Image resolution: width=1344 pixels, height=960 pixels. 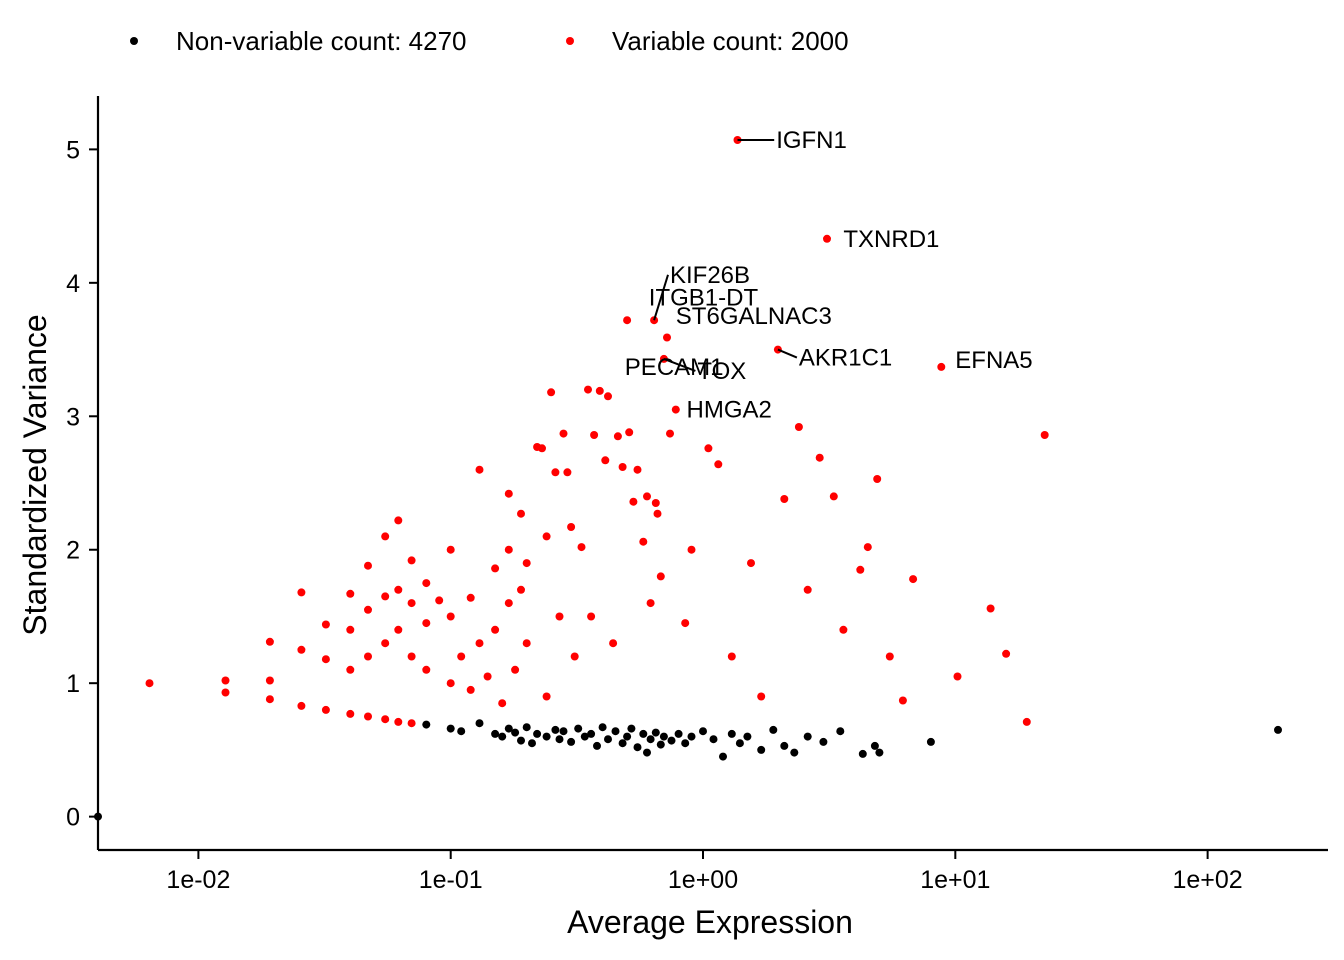 I want to click on gene-label: PECAM1, so click(x=674, y=367).